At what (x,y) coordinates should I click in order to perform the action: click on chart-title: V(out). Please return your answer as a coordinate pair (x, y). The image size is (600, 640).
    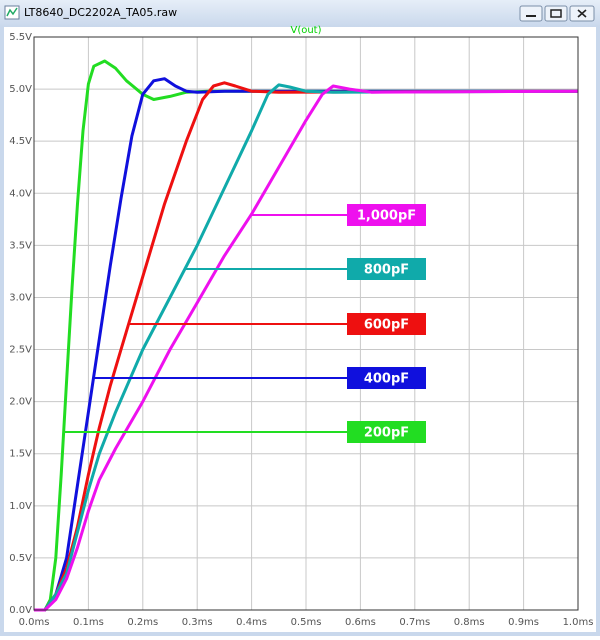
    Looking at the image, I should click on (305, 30).